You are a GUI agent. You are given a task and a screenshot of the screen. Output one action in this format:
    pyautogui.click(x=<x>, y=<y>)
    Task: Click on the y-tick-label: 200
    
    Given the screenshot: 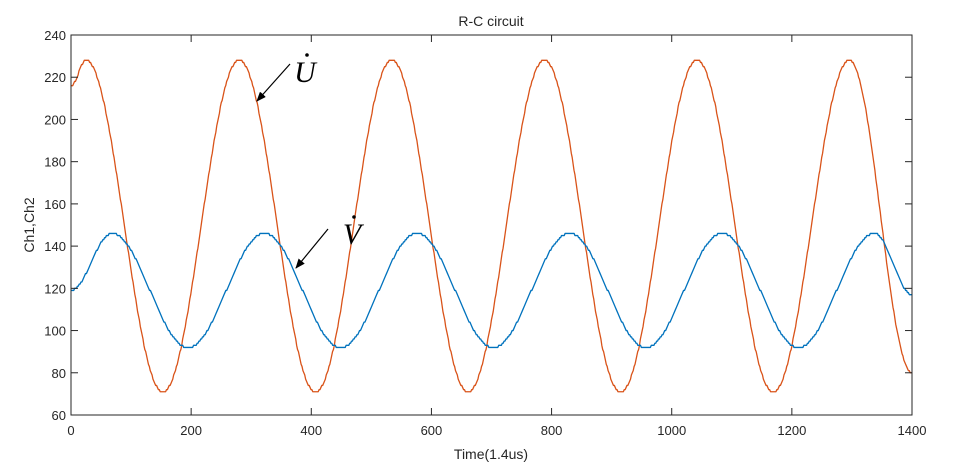 What is the action you would take?
    pyautogui.click(x=55, y=119)
    